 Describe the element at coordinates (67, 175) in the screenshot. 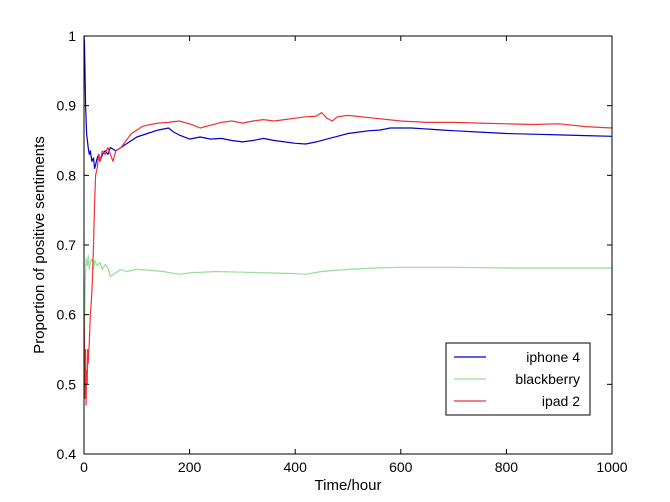

I see `y-tick-label: 0.8` at that location.